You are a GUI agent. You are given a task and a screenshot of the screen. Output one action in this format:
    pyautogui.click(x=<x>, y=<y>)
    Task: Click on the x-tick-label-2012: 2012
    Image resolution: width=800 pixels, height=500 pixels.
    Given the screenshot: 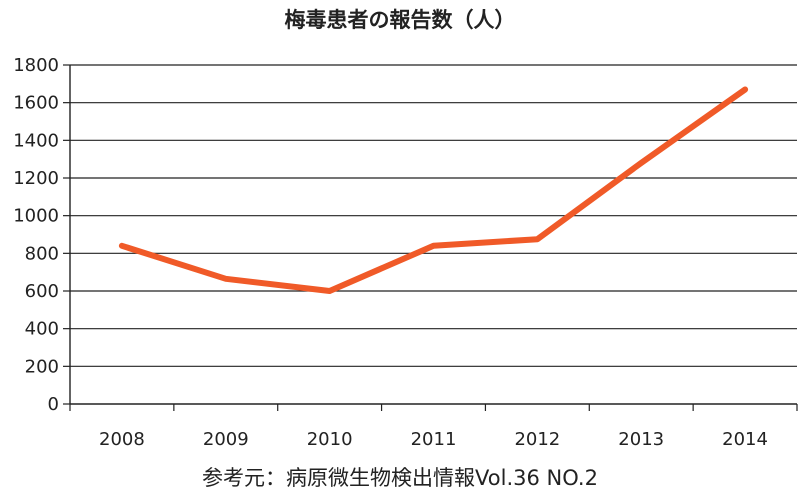 What is the action you would take?
    pyautogui.click(x=537, y=439)
    